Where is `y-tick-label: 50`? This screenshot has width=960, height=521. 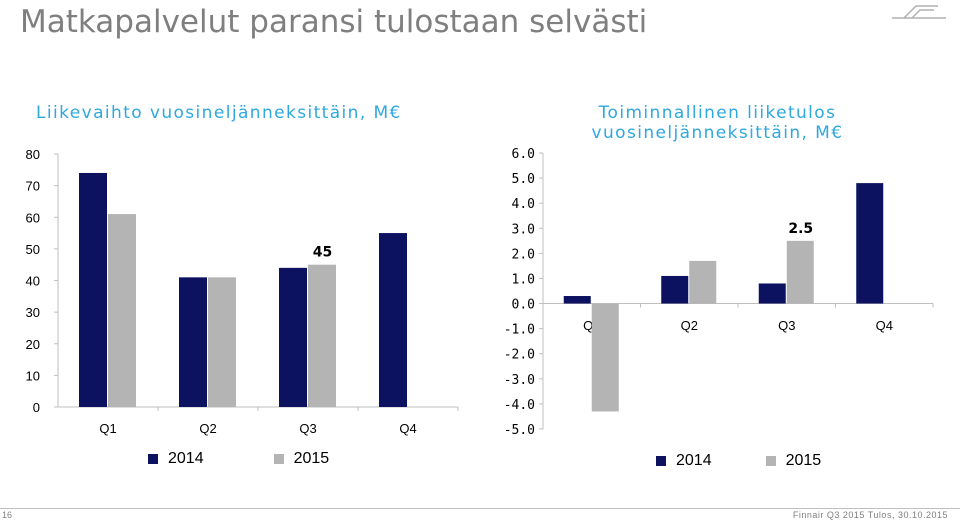 y-tick-label: 50 is located at coordinates (33, 249).